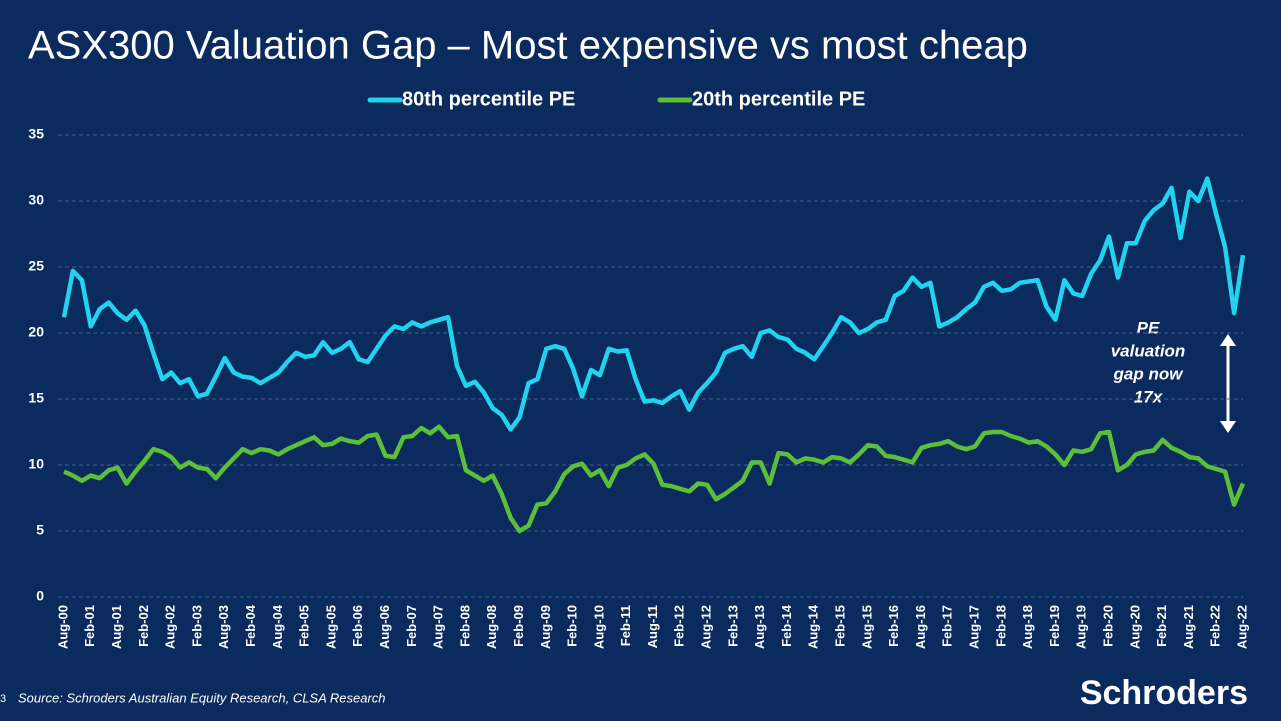 Image resolution: width=1281 pixels, height=721 pixels. I want to click on x-tick-label: Feb-10, so click(572, 626).